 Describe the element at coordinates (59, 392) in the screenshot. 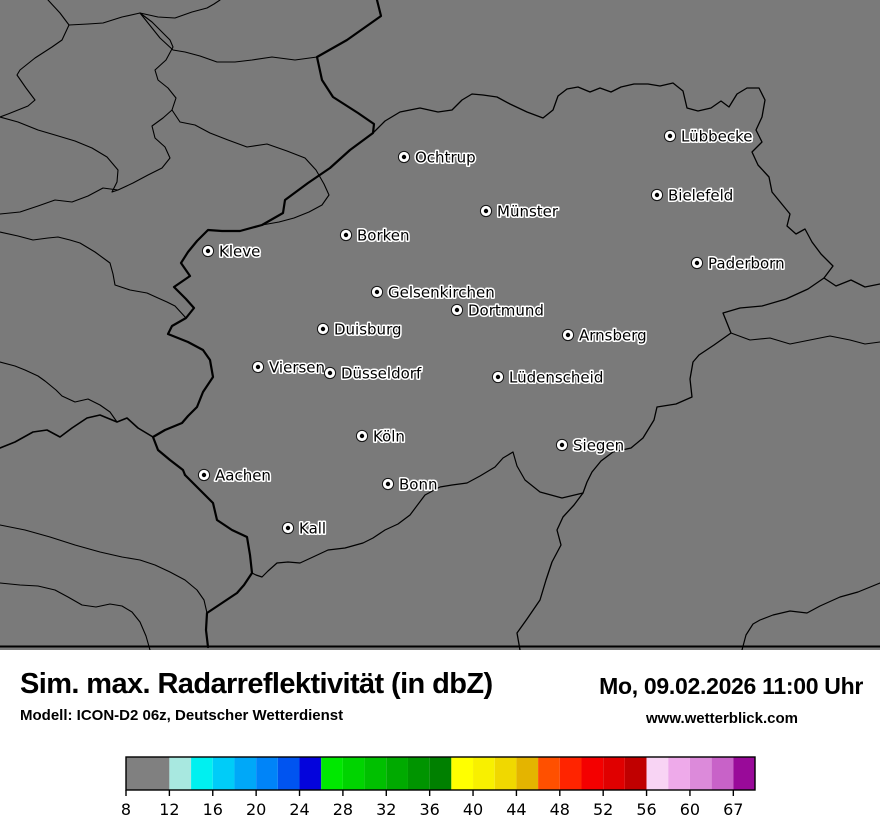

I see `border-line-be-province-h` at that location.